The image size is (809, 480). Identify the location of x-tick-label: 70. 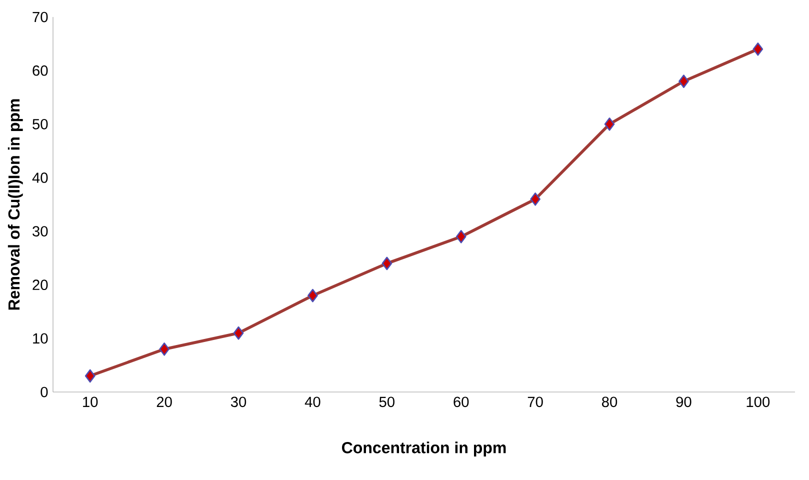
(535, 402).